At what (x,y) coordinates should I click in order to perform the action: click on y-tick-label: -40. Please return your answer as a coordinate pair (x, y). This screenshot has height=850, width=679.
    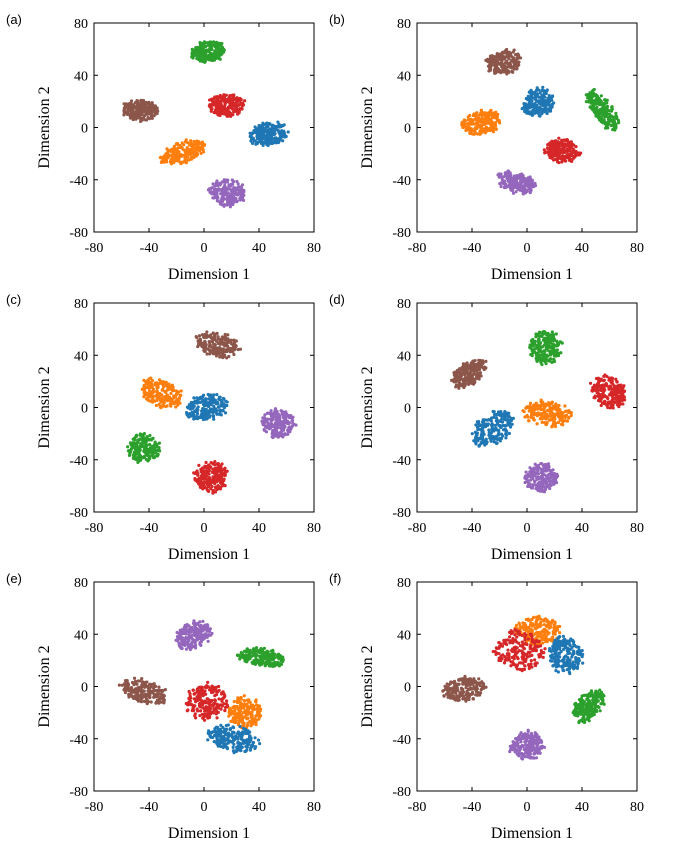
    Looking at the image, I should click on (78, 181).